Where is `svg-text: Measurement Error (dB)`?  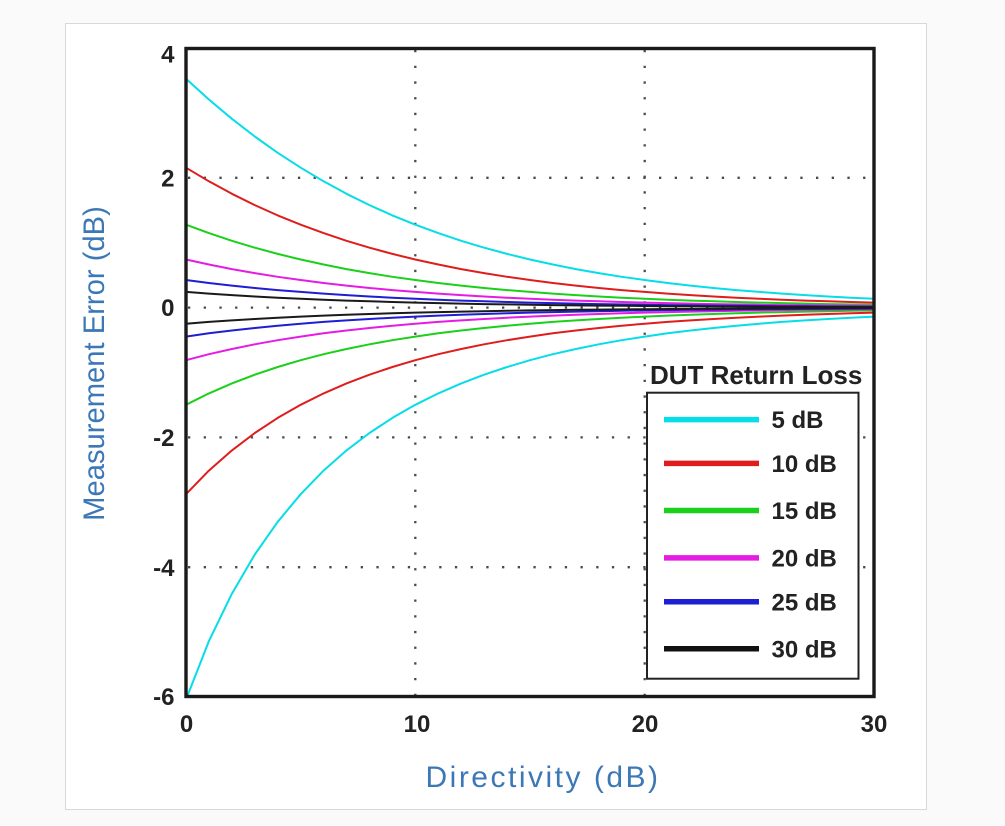
svg-text: Measurement Error (dB) is located at coordinates (95, 363).